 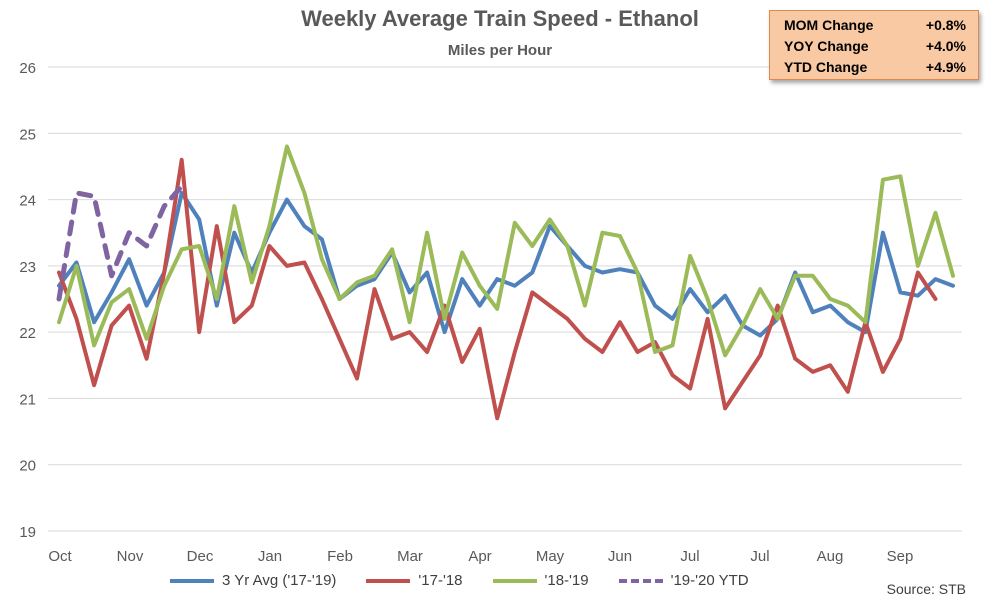 What do you see at coordinates (27, 532) in the screenshot?
I see `y-tick-label: 19` at bounding box center [27, 532].